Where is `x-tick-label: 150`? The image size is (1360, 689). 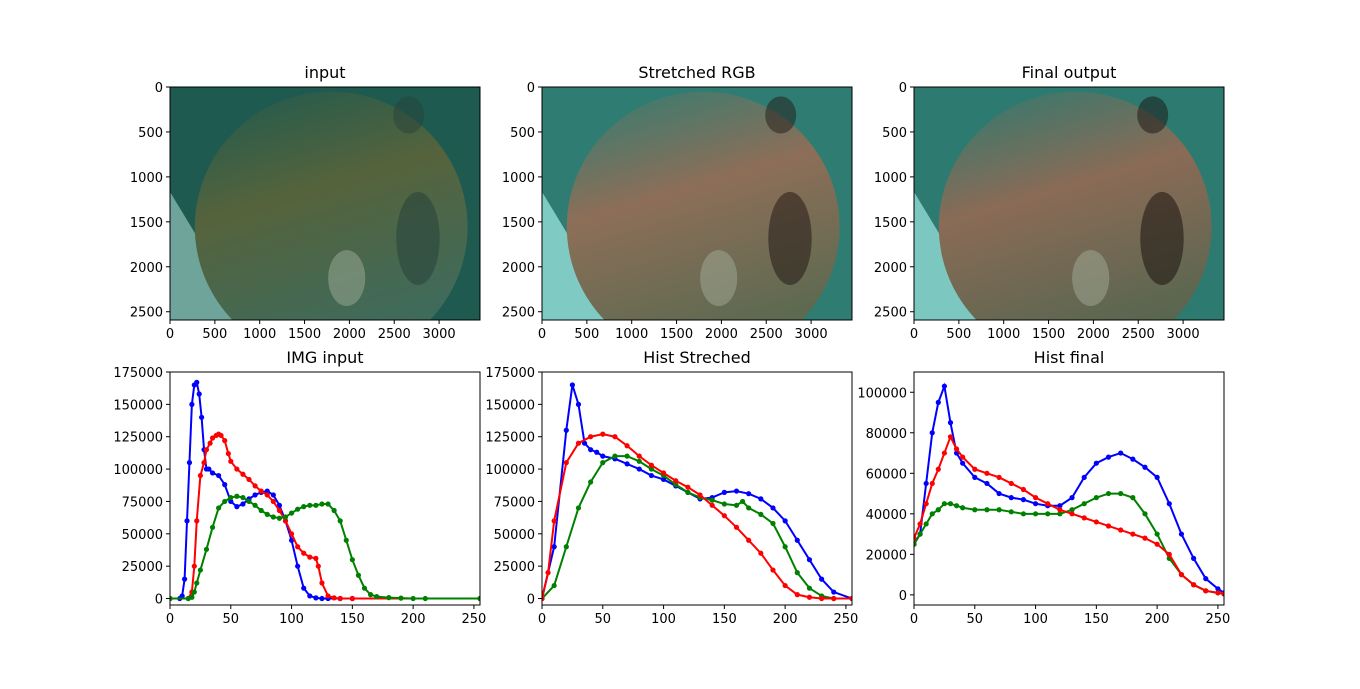
x-tick-label: 150 is located at coordinates (1096, 619).